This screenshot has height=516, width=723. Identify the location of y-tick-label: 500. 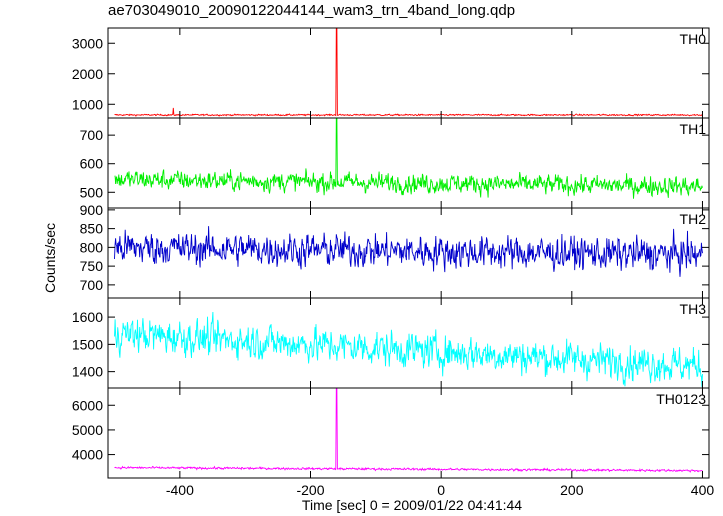
(92, 192).